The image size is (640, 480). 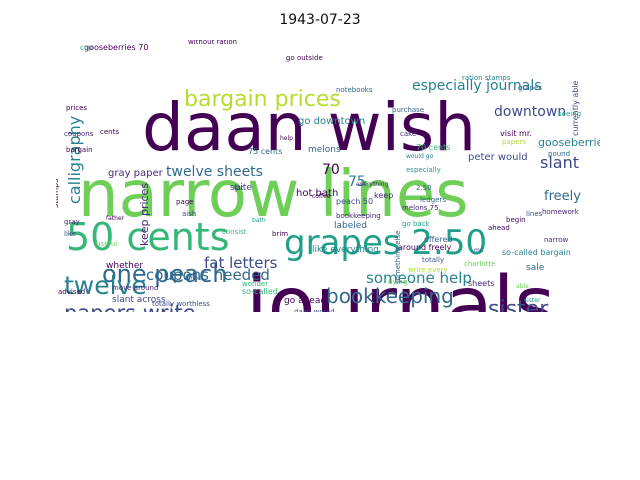 I want to click on cloud-word: go downtown, so click(x=331, y=121).